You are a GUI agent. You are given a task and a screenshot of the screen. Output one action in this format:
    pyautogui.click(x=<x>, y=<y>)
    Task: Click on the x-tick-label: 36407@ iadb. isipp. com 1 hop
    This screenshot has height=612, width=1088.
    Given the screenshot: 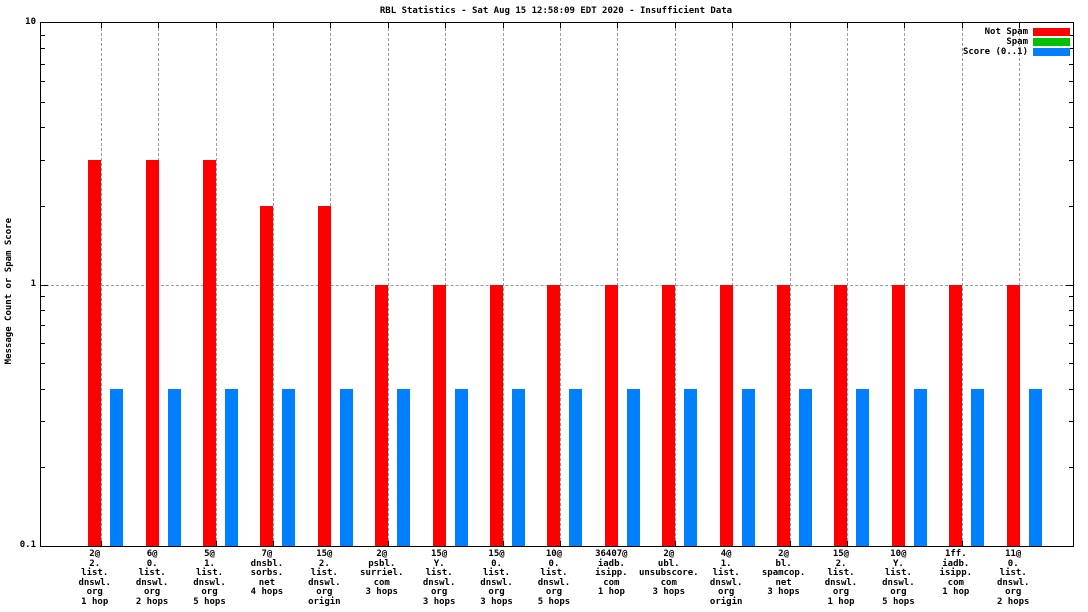 What is the action you would take?
    pyautogui.click(x=611, y=573)
    